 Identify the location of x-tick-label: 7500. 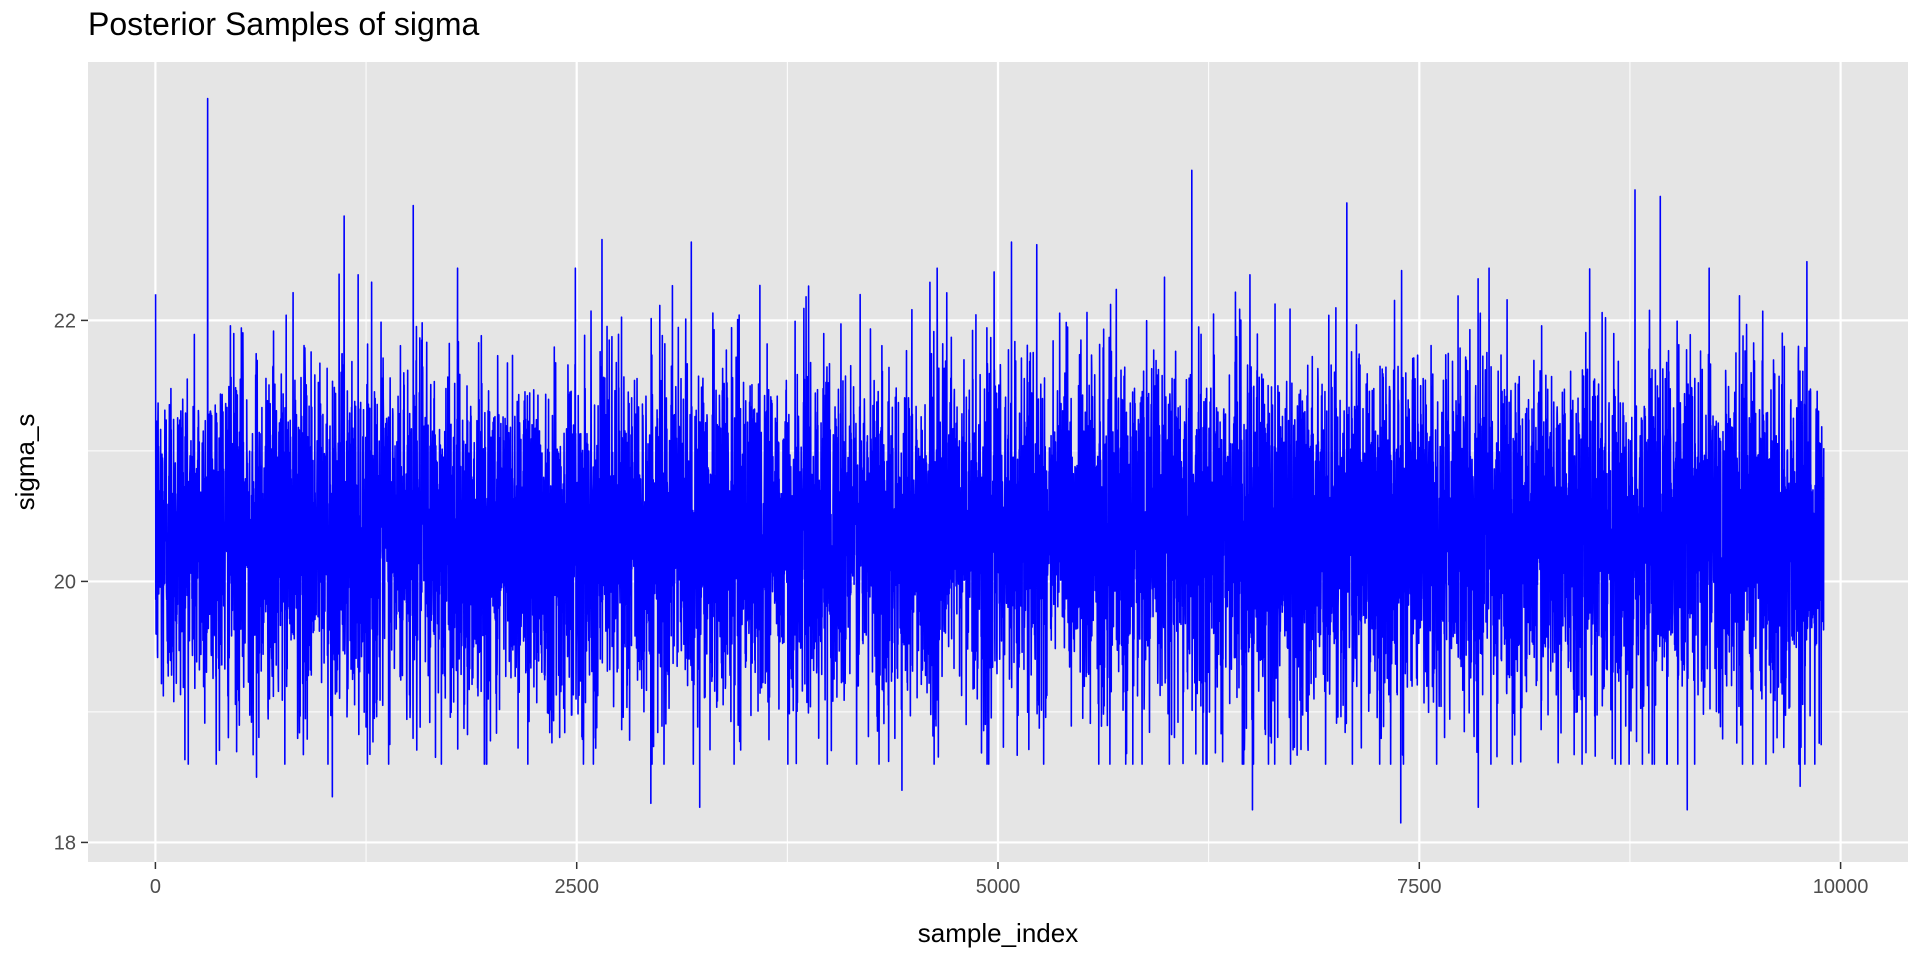
(1419, 887).